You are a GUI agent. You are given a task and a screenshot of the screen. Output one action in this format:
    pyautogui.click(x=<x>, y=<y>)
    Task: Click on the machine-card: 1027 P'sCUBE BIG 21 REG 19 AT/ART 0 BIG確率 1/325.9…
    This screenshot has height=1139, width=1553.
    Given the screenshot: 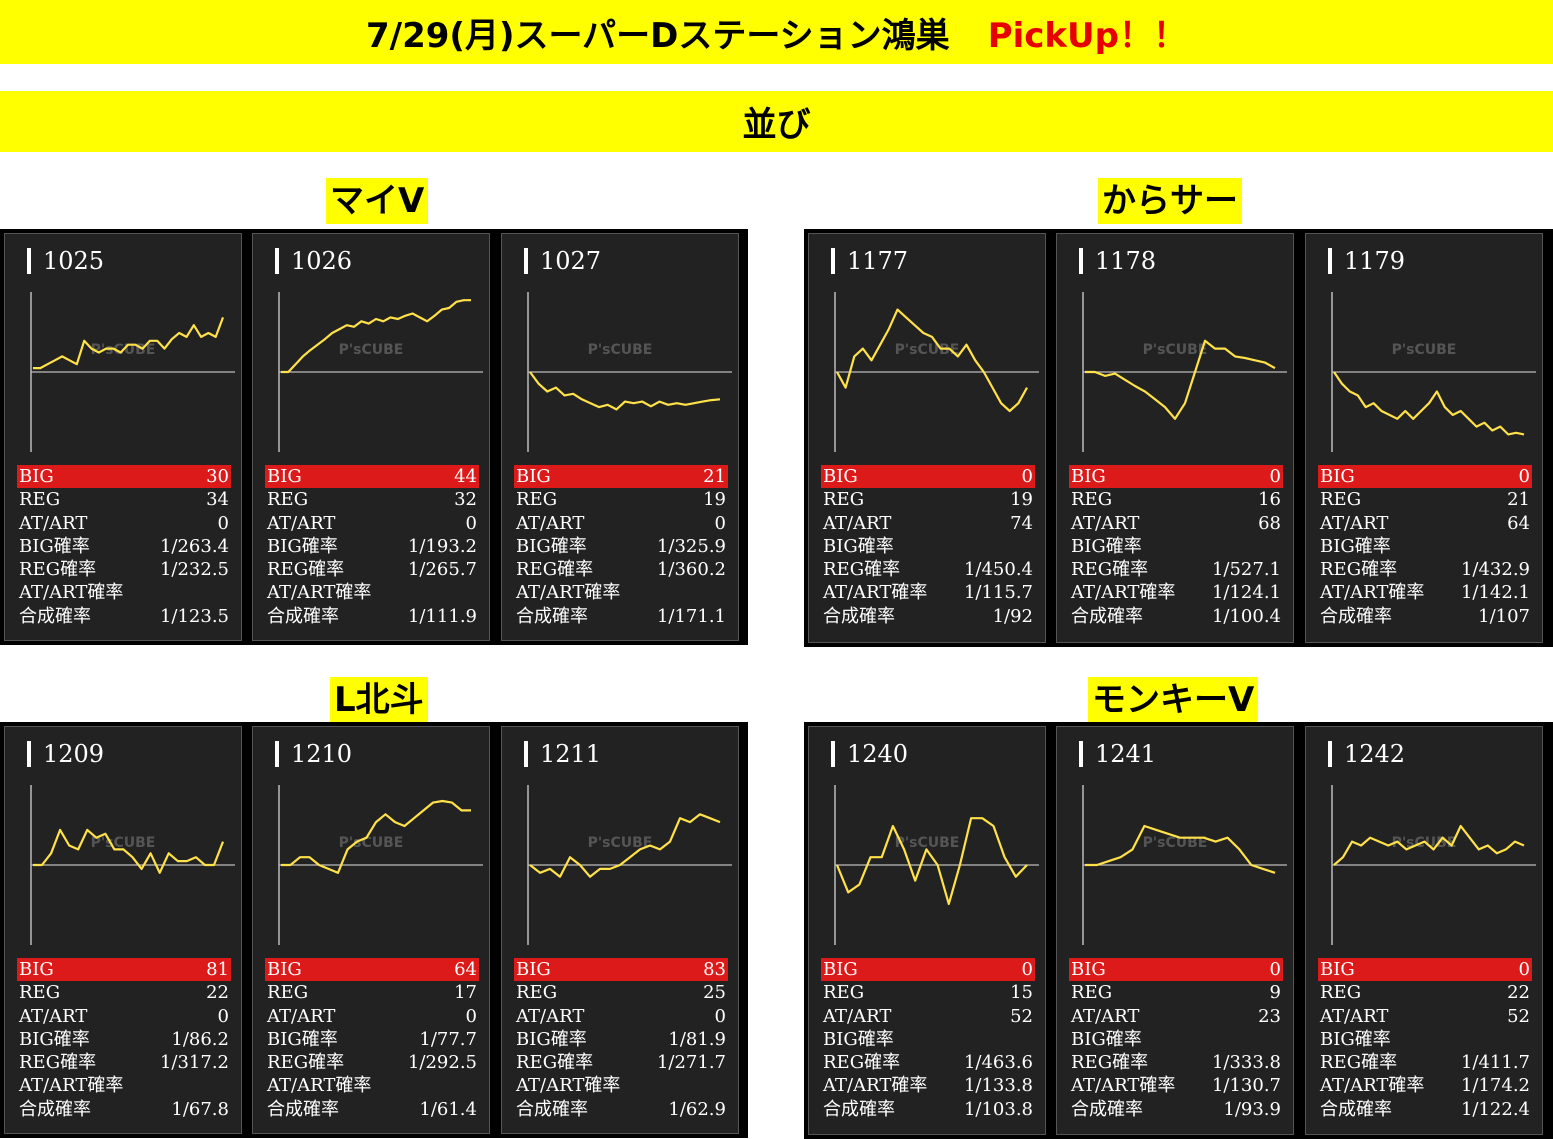 What is the action you would take?
    pyautogui.click(x=620, y=437)
    